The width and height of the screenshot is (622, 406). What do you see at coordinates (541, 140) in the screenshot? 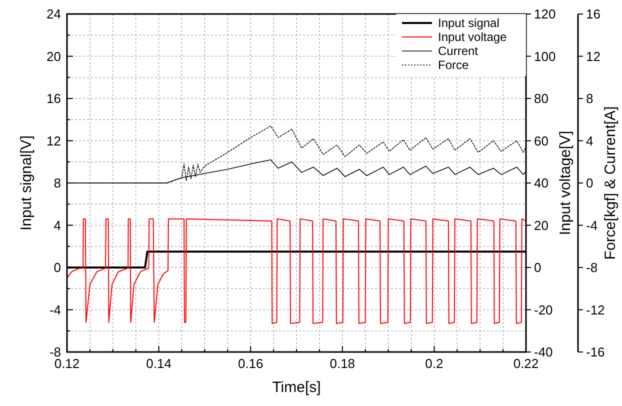
I see `y2-tick-label: 60` at bounding box center [541, 140].